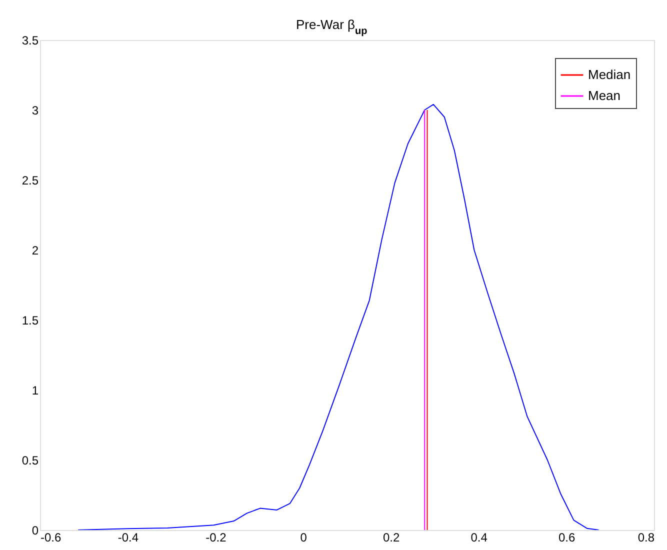 The width and height of the screenshot is (667, 550). What do you see at coordinates (30, 321) in the screenshot?
I see `y-tick-label: 1.5` at bounding box center [30, 321].